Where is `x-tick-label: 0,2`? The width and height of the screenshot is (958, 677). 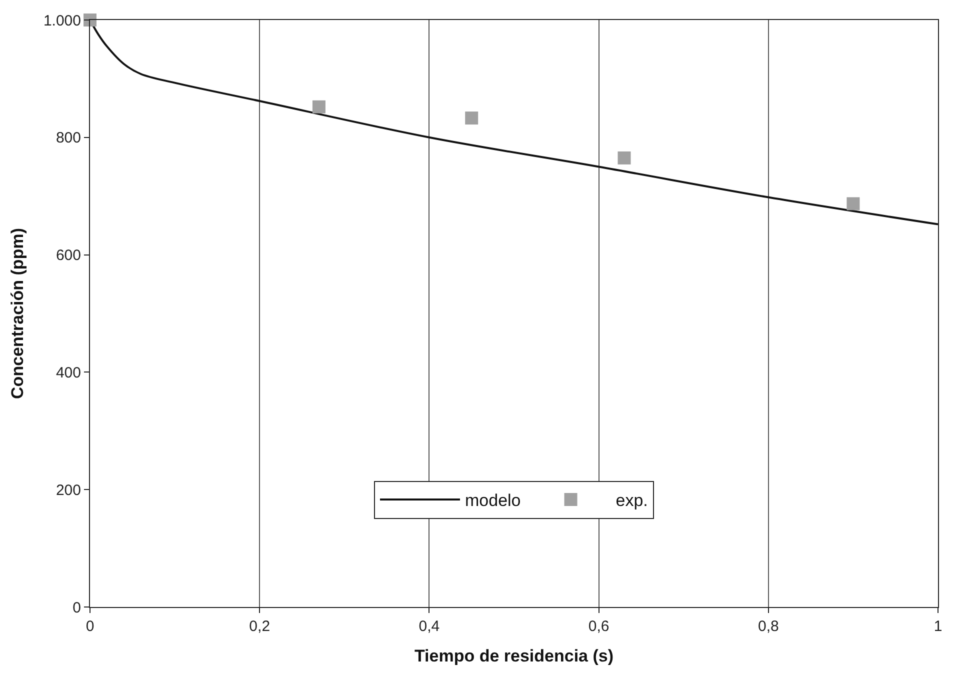 x-tick-label: 0,2 is located at coordinates (259, 626).